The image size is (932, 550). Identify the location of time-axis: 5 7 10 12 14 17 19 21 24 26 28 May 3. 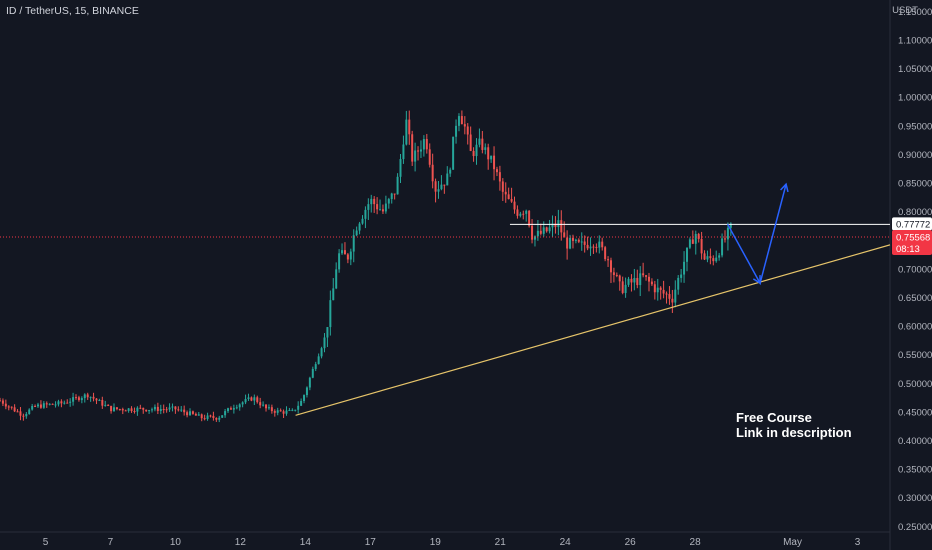
(452, 542).